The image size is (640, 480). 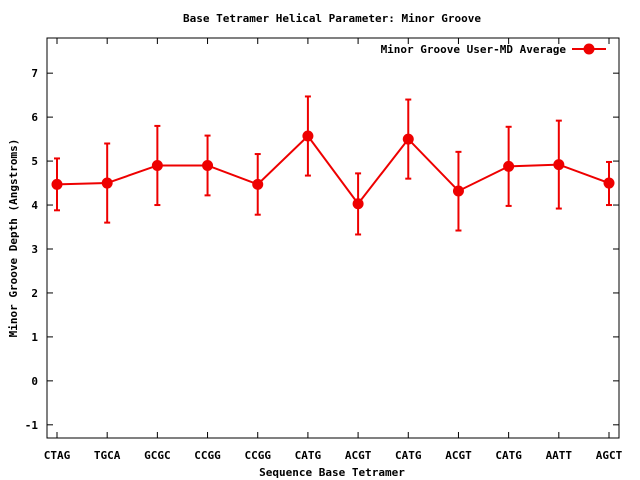 I want to click on x-tick-label-10: AATT, so click(x=559, y=455).